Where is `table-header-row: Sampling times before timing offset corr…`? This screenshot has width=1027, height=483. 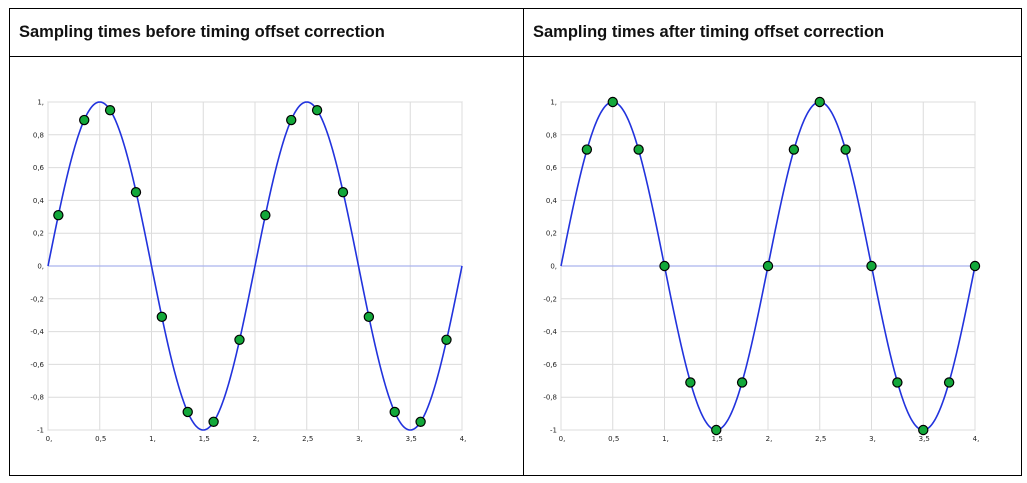
table-header-row: Sampling times before timing offset corr… is located at coordinates (515, 33).